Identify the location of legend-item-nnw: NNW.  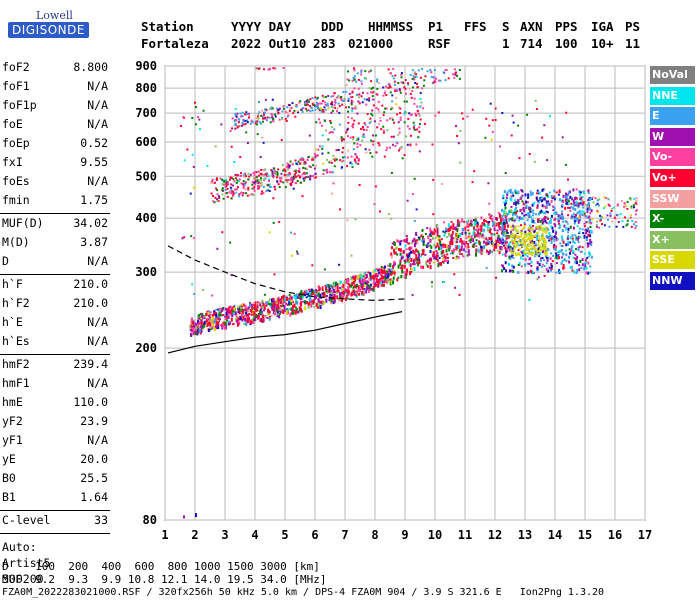
(672, 281).